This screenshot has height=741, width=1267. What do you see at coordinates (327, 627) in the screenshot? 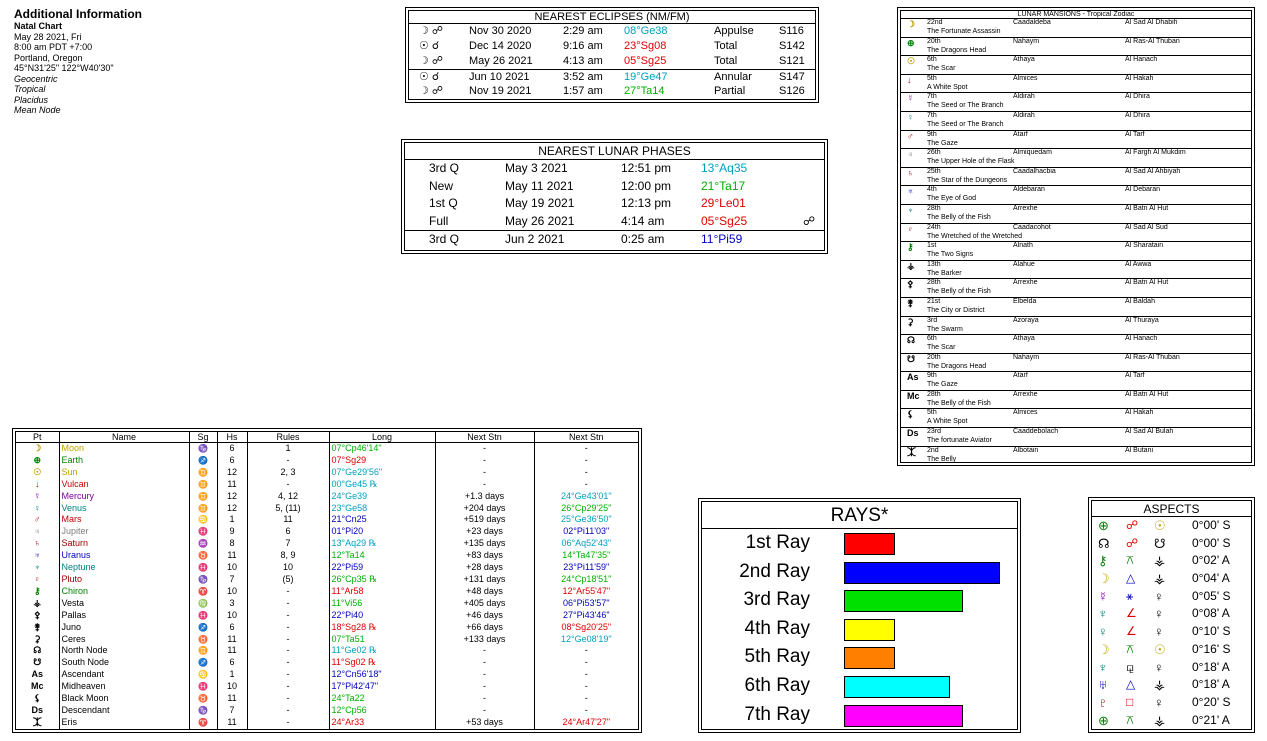
I see `planet-row: ⚵ Juno ♐ 6-18°Sg28 ℞ +66 days 08°Sg20'25"` at bounding box center [327, 627].